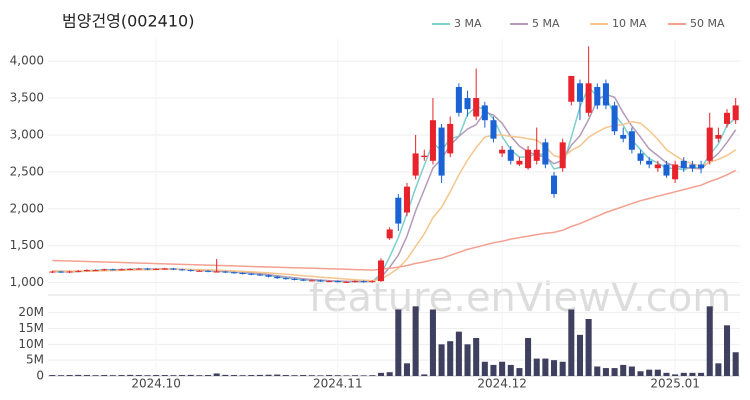  What do you see at coordinates (707, 23) in the screenshot?
I see `legend-label: 50 MA` at bounding box center [707, 23].